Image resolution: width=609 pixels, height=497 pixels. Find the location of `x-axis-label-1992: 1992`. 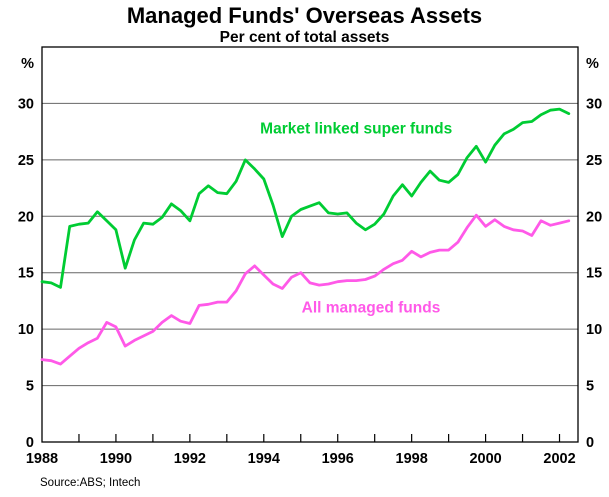

x-axis-label-1992: 1992 is located at coordinates (190, 459).